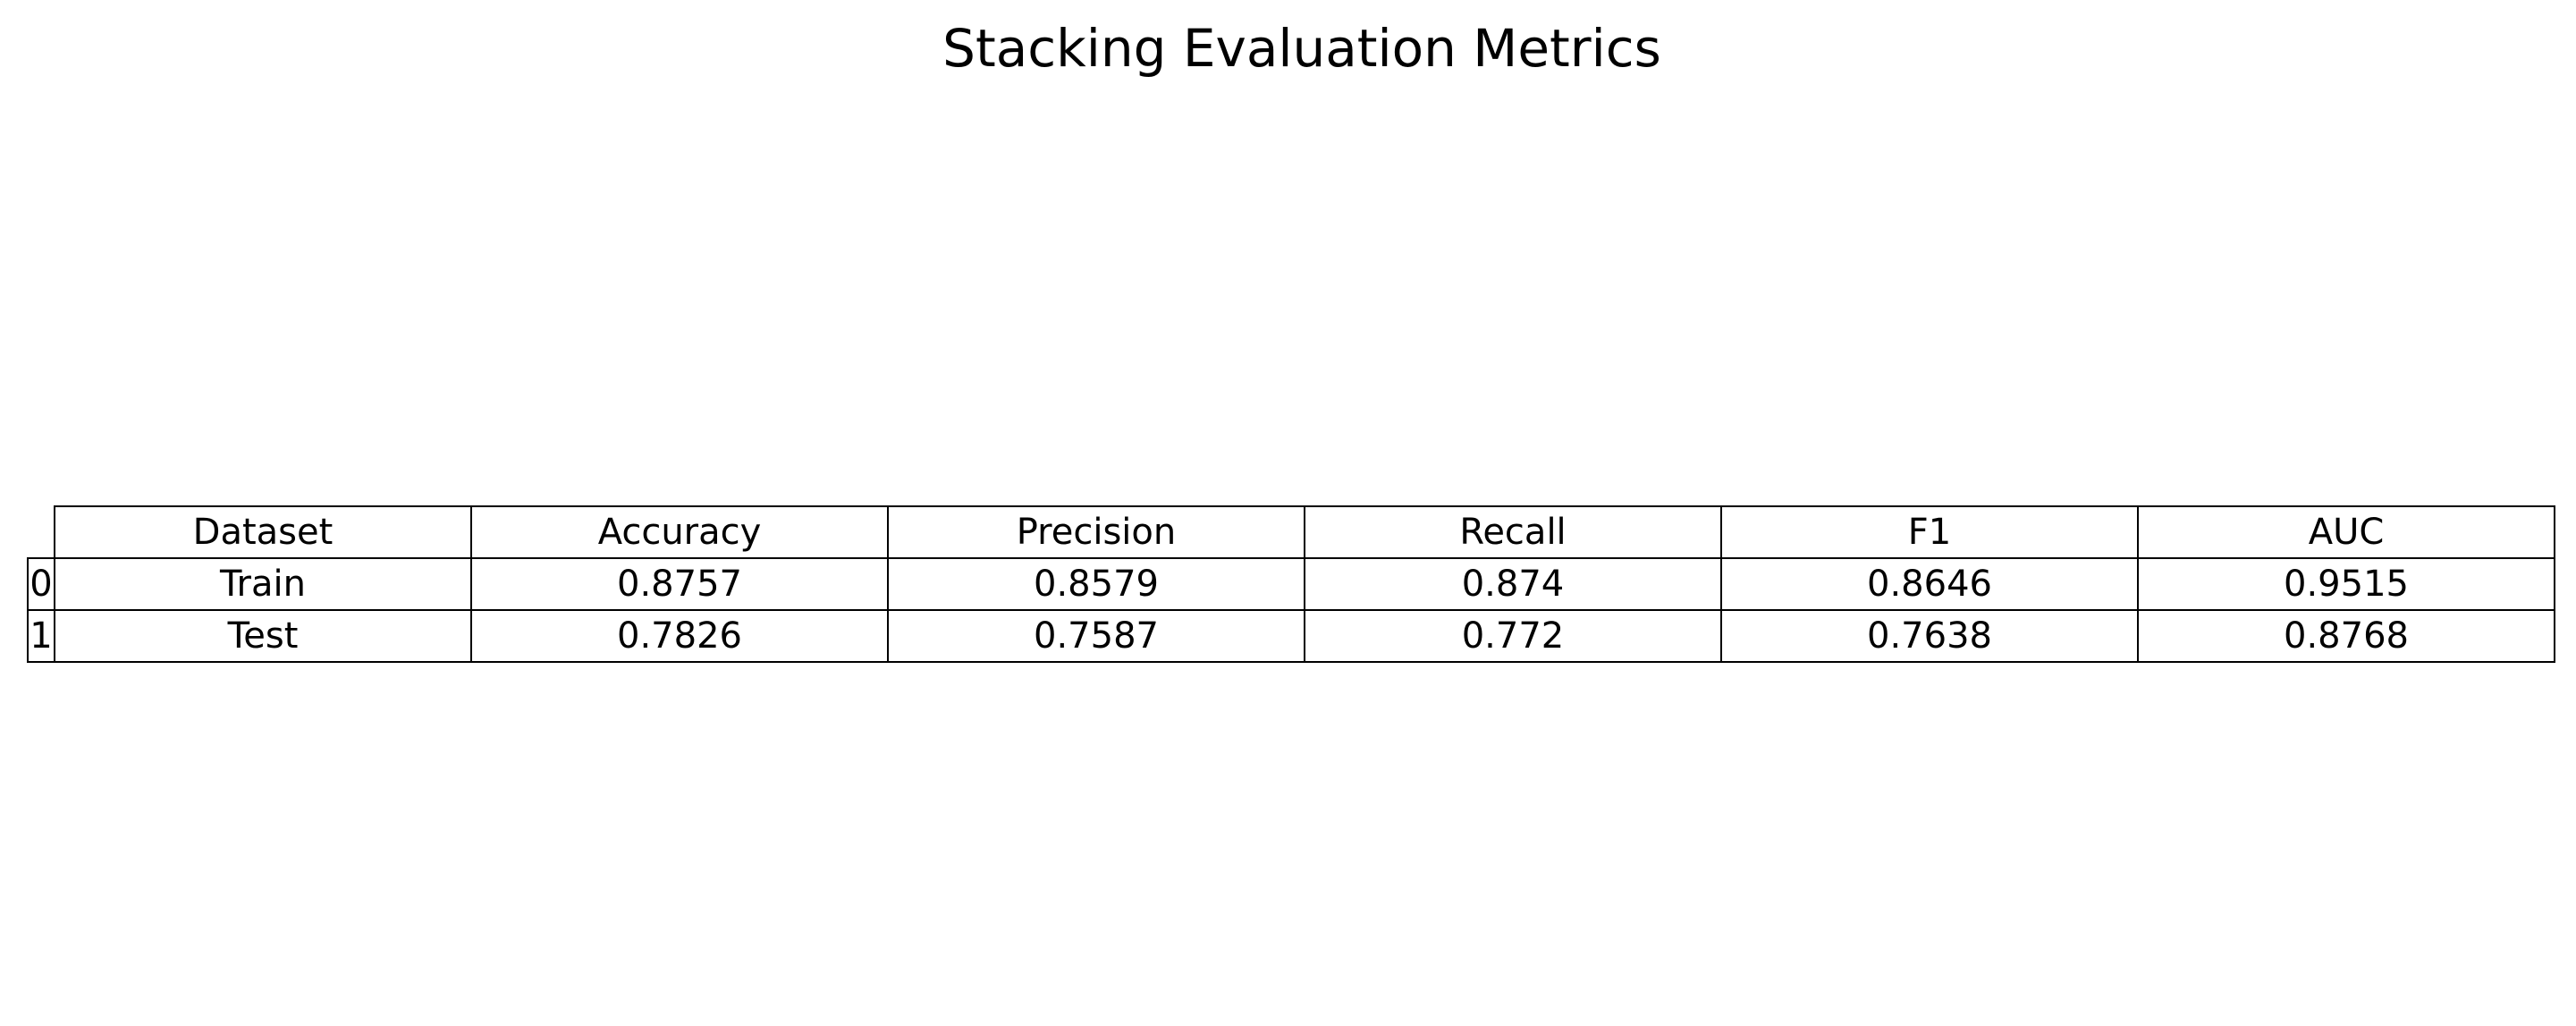  I want to click on table-corner-cell, so click(41, 532).